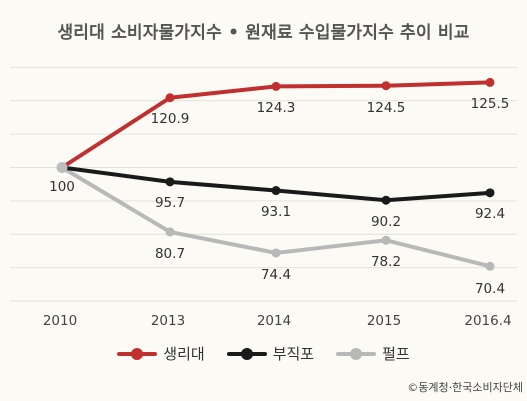 The image size is (527, 401). What do you see at coordinates (62, 167) in the screenshot?
I see `data-point-origin` at bounding box center [62, 167].